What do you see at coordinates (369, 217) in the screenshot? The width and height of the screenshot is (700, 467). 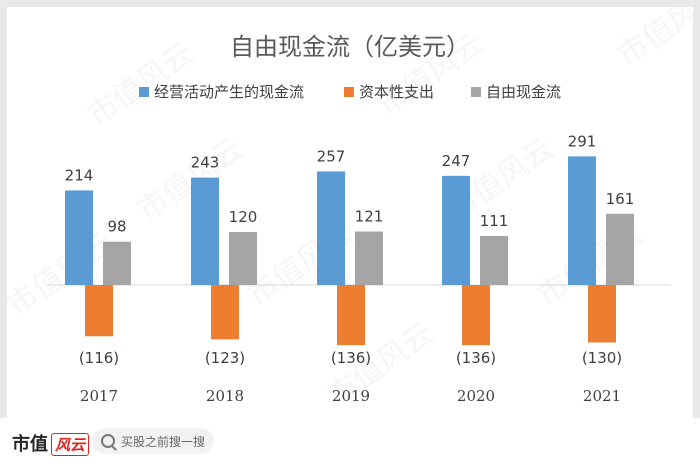 I see `data-label: 121` at bounding box center [369, 217].